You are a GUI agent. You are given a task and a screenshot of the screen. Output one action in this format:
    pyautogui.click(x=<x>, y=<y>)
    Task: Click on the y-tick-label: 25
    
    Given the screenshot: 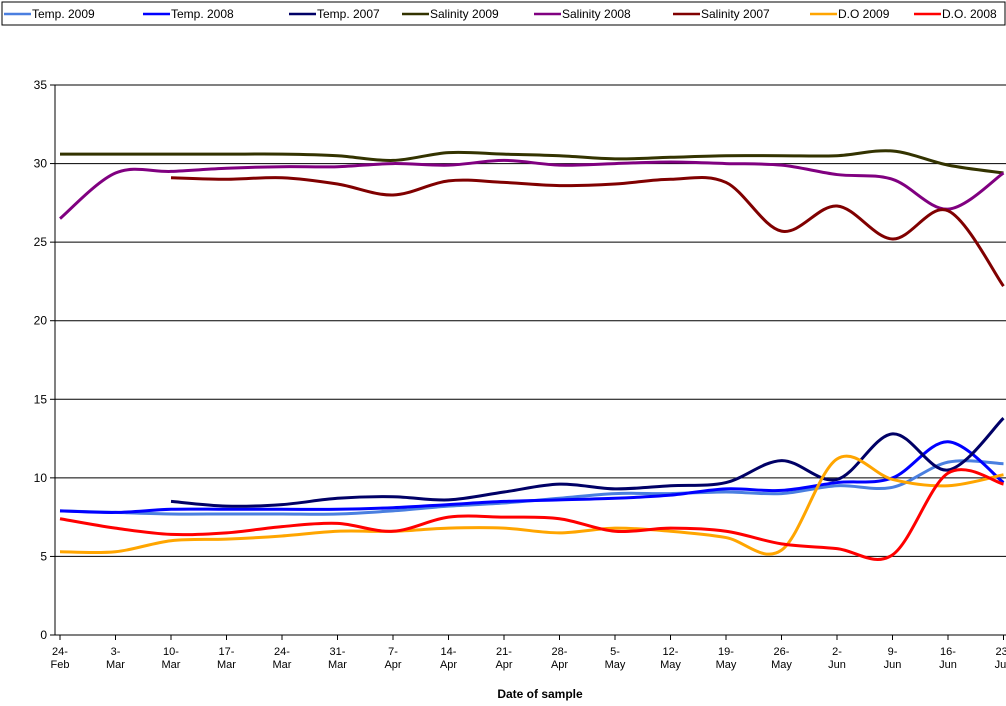 What is the action you would take?
    pyautogui.click(x=41, y=242)
    